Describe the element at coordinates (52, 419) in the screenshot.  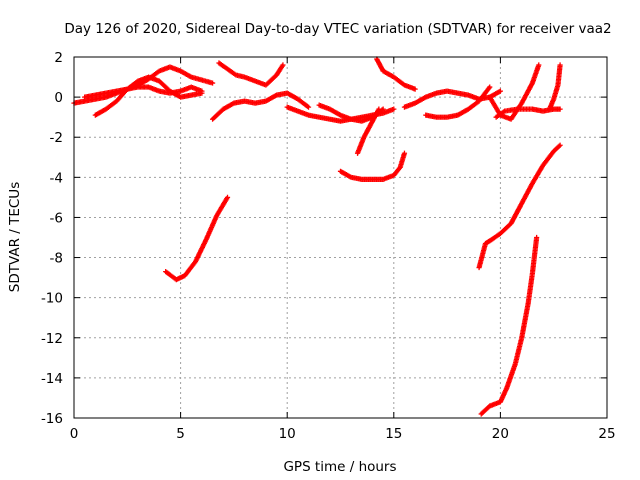
I see `y-tick-label: -16` at that location.